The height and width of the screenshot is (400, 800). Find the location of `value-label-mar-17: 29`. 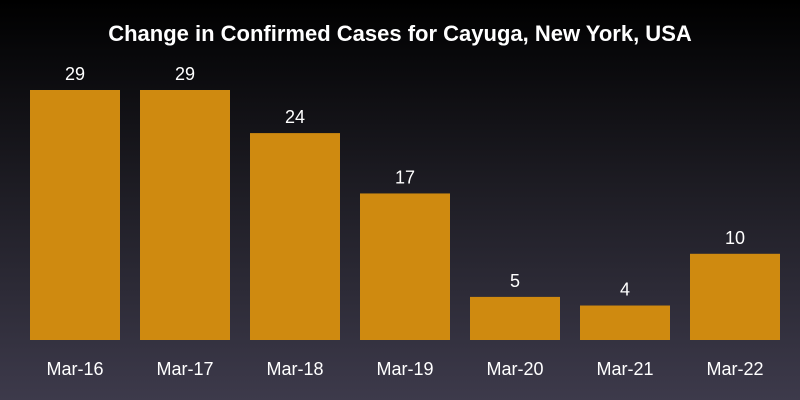

value-label-mar-17: 29 is located at coordinates (185, 74).